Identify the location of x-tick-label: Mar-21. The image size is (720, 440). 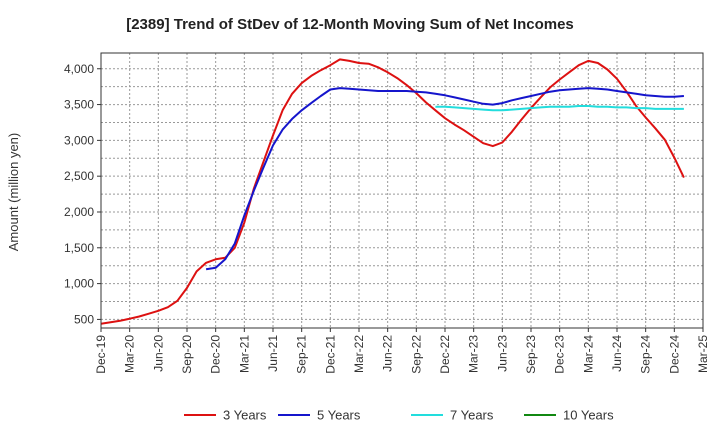
(244, 354).